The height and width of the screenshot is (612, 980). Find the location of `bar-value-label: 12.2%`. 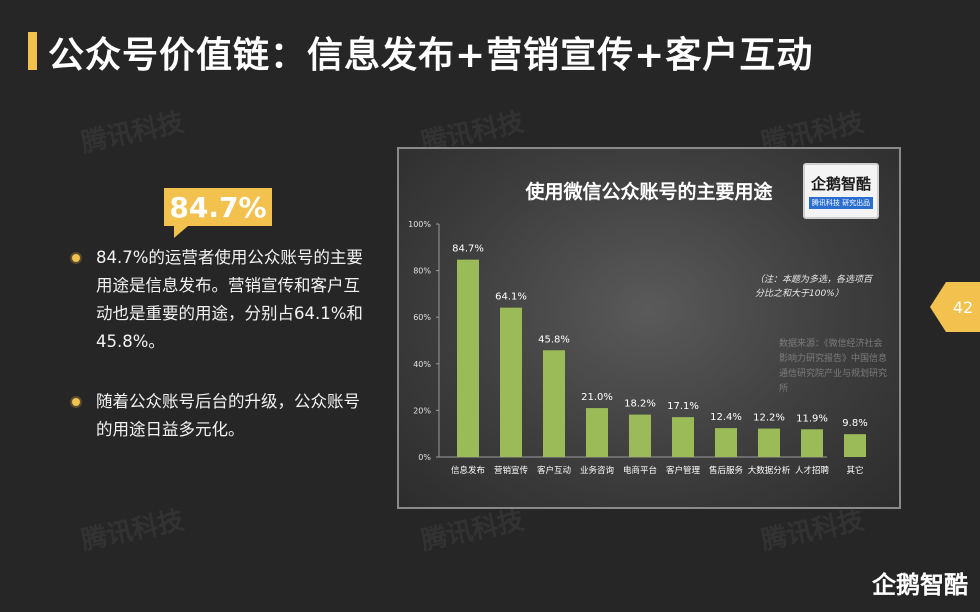

bar-value-label: 12.2% is located at coordinates (769, 418).